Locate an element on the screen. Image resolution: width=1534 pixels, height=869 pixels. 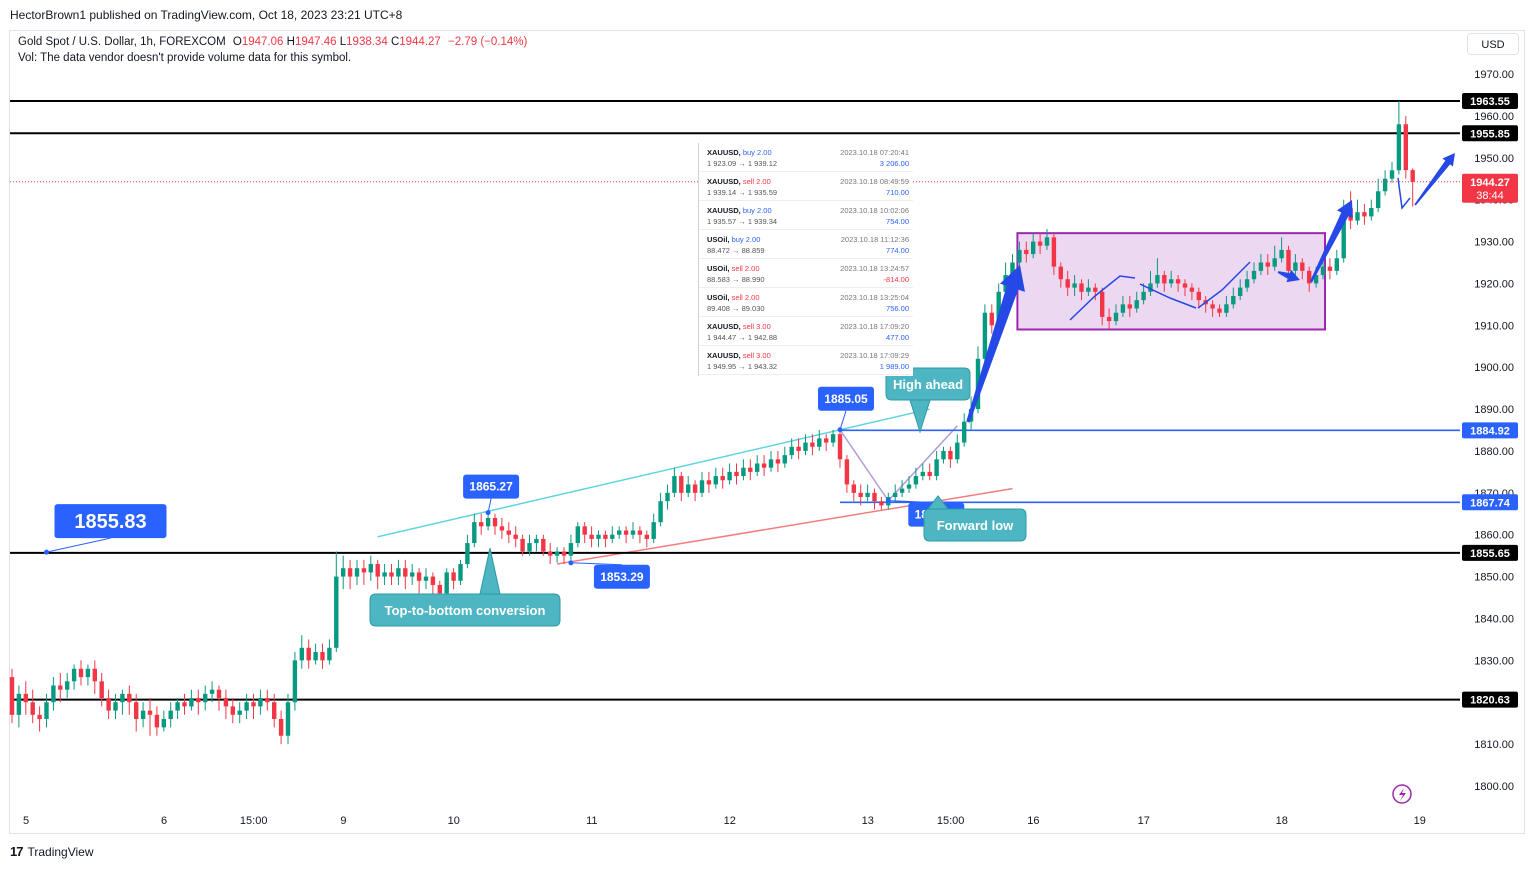
trade-pnl: 3 206.00 is located at coordinates (894, 163).